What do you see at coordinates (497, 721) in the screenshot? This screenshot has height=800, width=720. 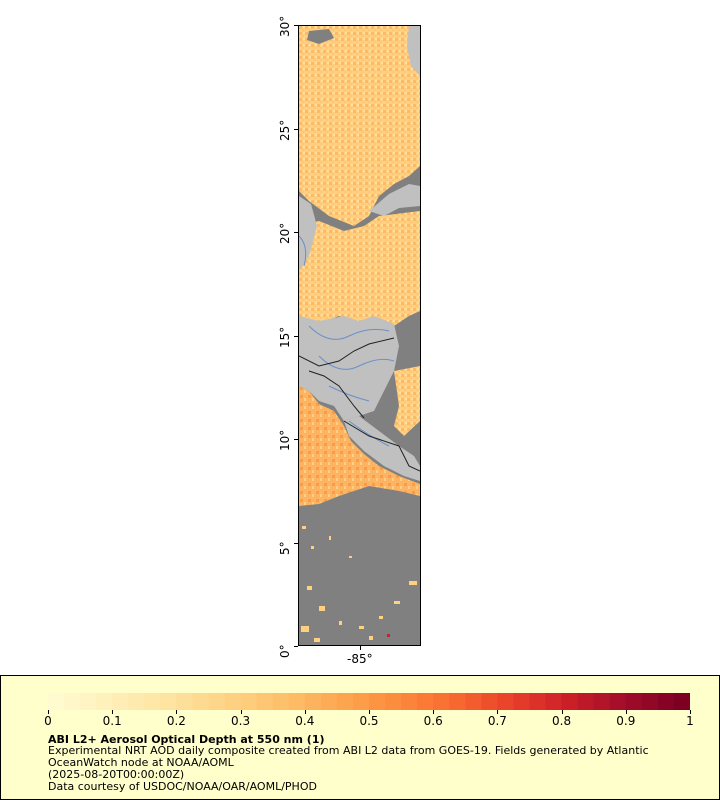 I see `colorbar-label: 0.7` at bounding box center [497, 721].